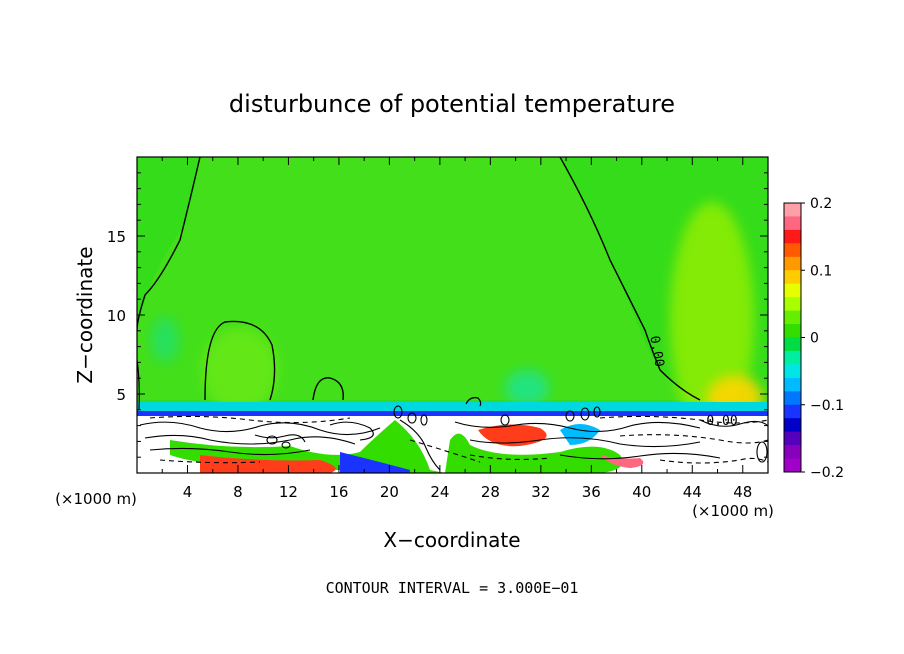  I want to click on y-tick-label: 15, so click(116, 237).